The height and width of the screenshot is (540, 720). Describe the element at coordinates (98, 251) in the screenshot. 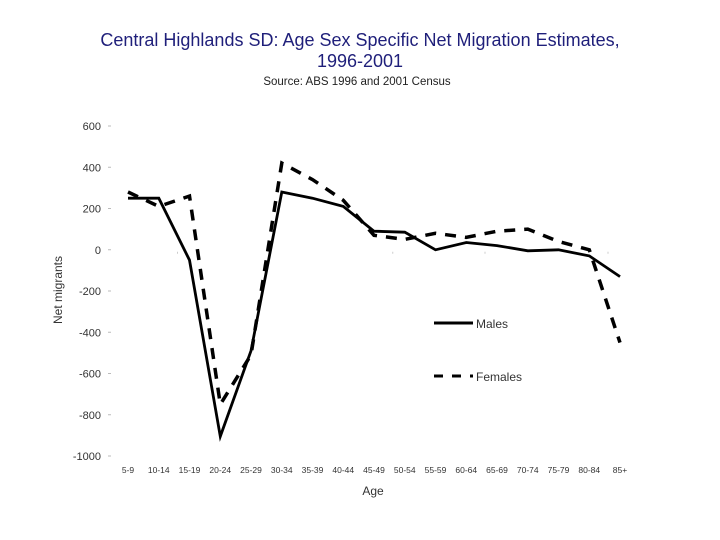

I see `y-tick-label: 0` at that location.